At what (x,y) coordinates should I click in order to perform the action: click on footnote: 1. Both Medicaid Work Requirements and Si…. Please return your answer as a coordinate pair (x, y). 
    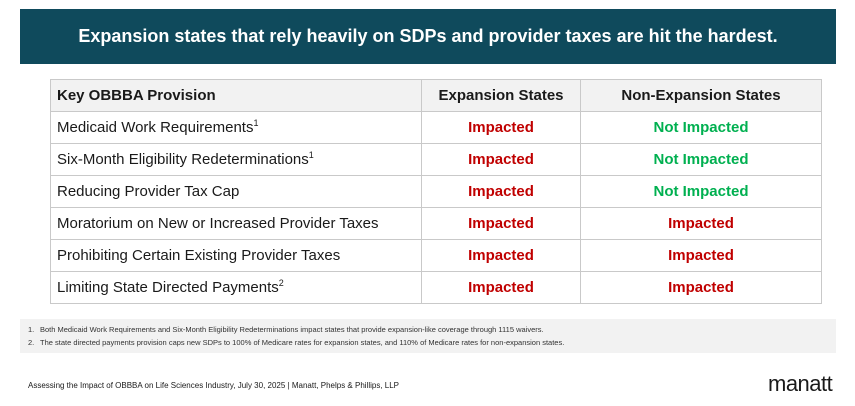
    Looking at the image, I should click on (428, 329).